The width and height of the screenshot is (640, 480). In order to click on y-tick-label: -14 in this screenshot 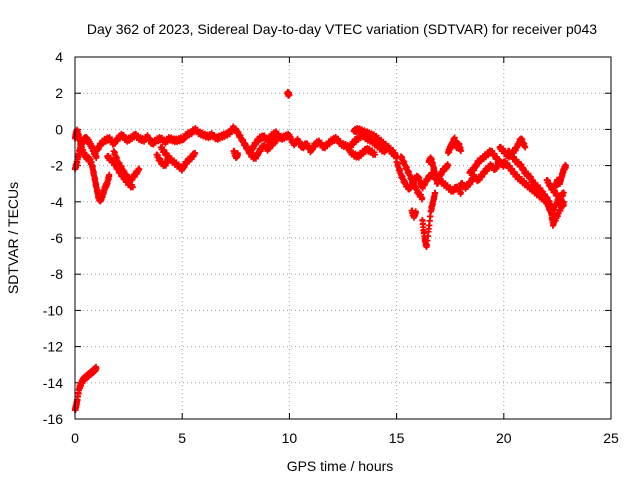, I will do `click(53, 383)`.